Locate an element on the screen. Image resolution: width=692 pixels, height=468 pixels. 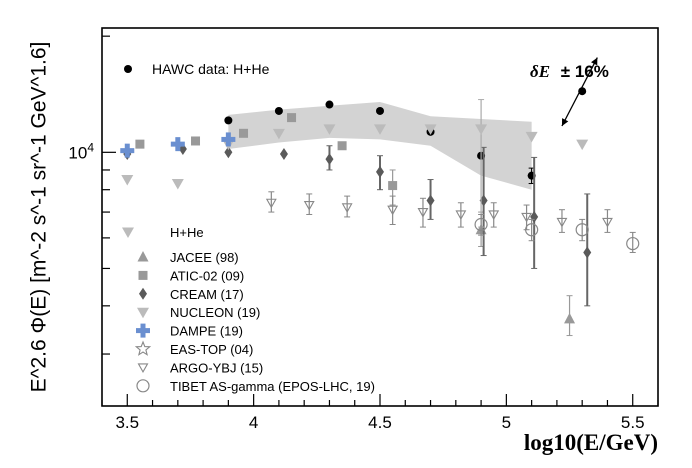
legend-title-marker is located at coordinates (128, 232).